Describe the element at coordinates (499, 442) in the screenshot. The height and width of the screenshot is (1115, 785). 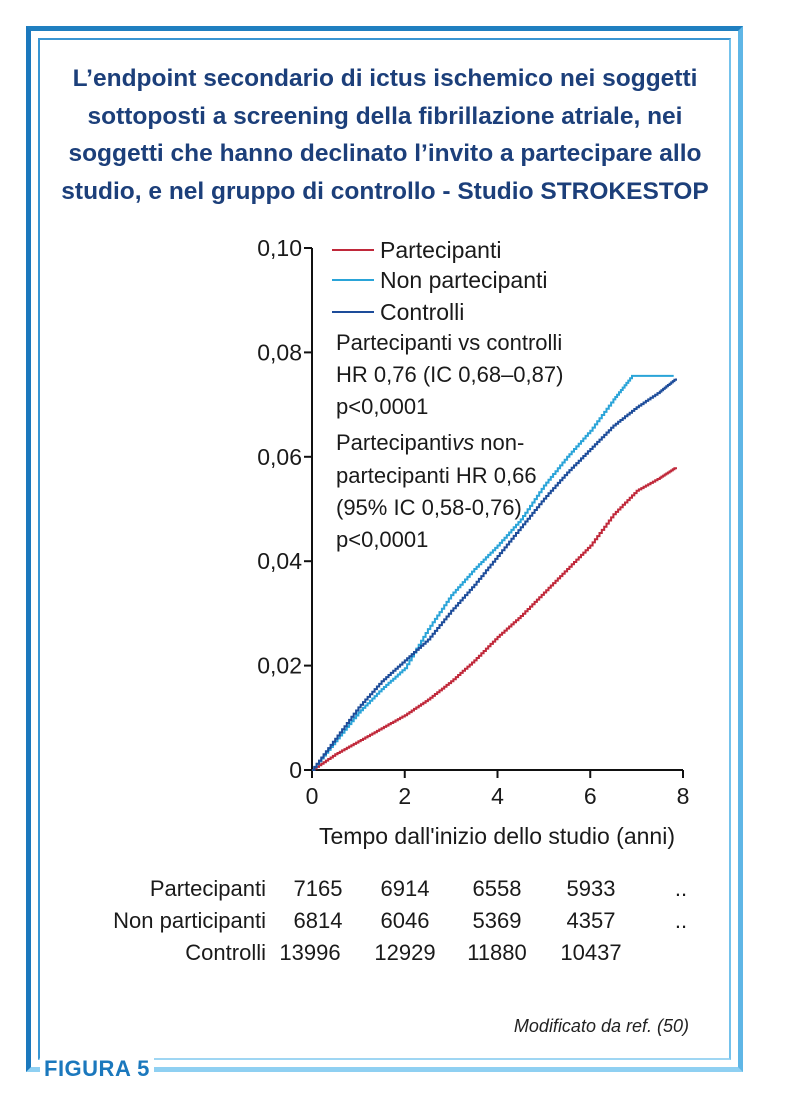
I see `annotation-line-4c: non-` at that location.